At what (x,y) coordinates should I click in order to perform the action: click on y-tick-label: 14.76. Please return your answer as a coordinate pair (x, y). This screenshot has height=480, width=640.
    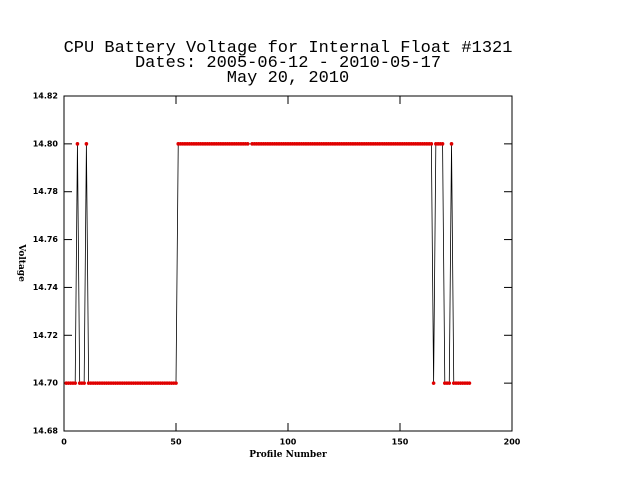
    Looking at the image, I should click on (46, 239).